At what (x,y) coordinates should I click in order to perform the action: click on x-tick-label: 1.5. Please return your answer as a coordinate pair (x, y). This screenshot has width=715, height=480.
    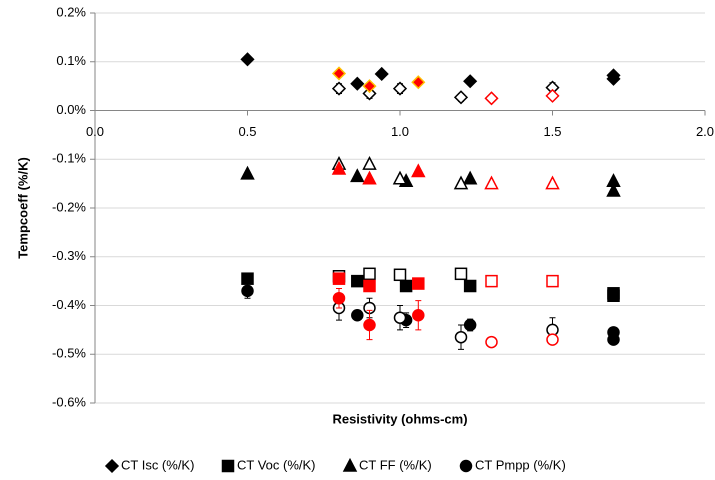
    Looking at the image, I should click on (552, 131).